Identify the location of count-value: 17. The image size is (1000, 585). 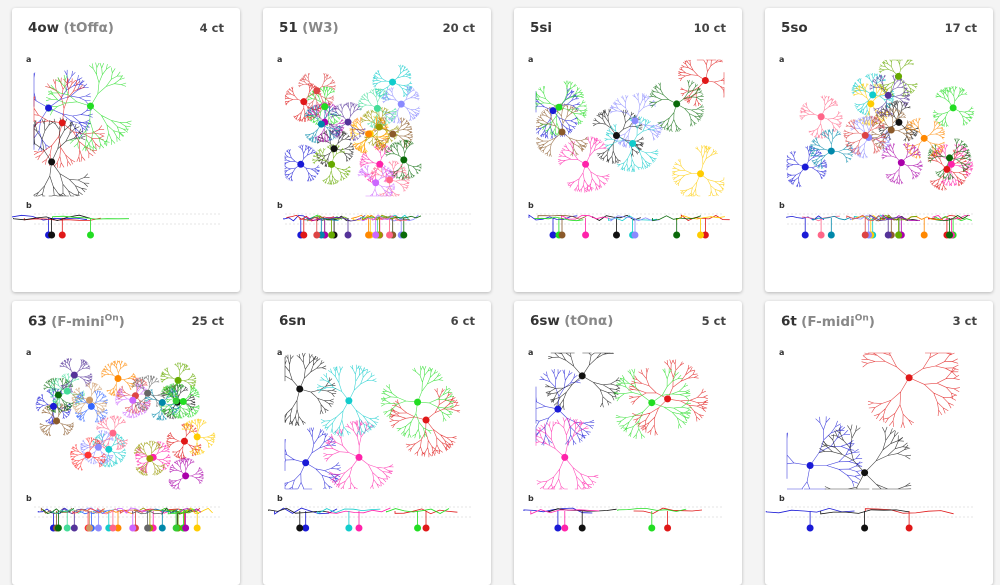
(952, 28).